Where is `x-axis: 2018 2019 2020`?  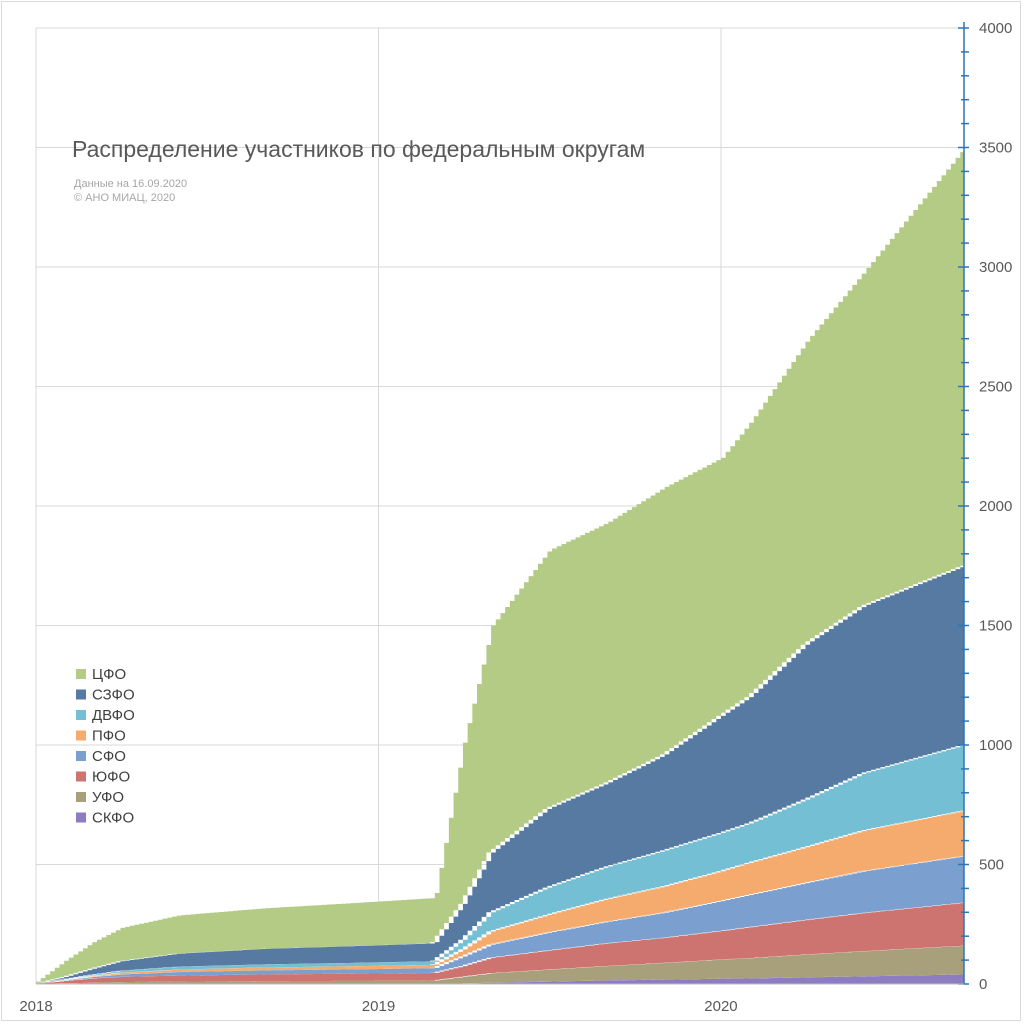
x-axis: 2018 2019 2020 is located at coordinates (378, 1006).